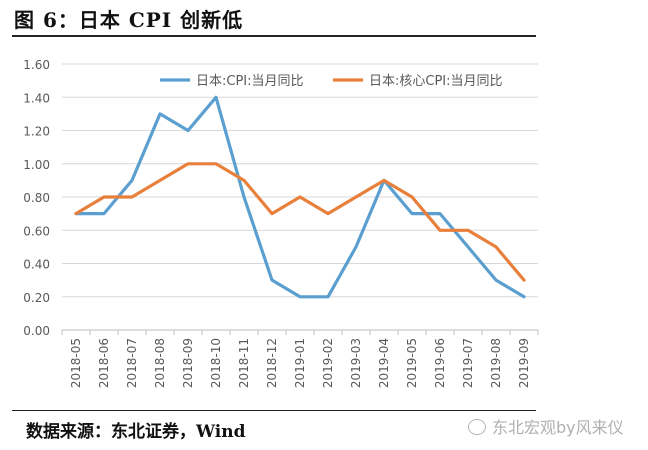  I want to click on x-tick-label: 2019-05, so click(412, 363).